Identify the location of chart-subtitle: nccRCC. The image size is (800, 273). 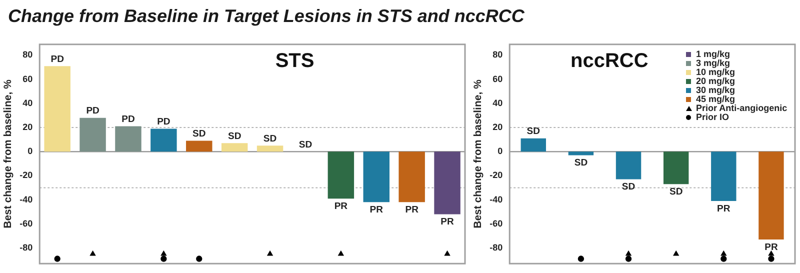
(609, 62).